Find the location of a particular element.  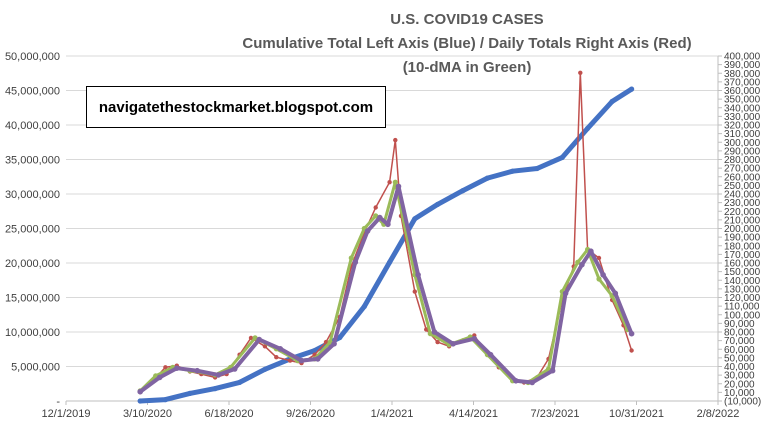

right-axis-tick-label: 70,000 is located at coordinates (739, 341).